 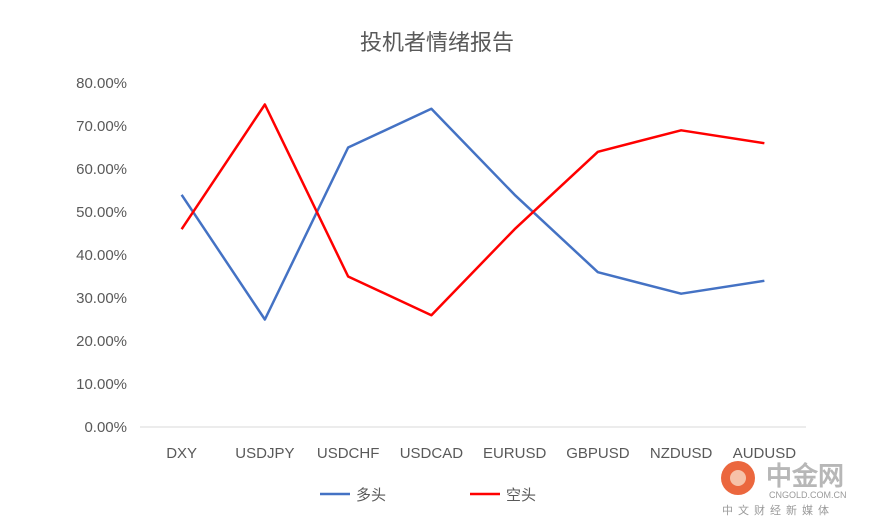 I want to click on y-tick-label: 10.00%, so click(x=101, y=384).